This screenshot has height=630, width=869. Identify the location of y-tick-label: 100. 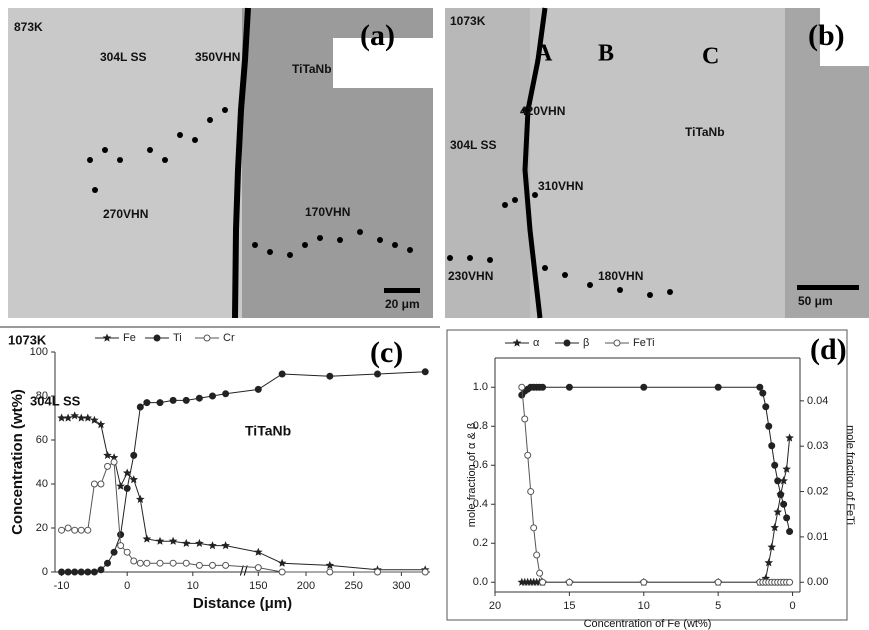
(39, 352).